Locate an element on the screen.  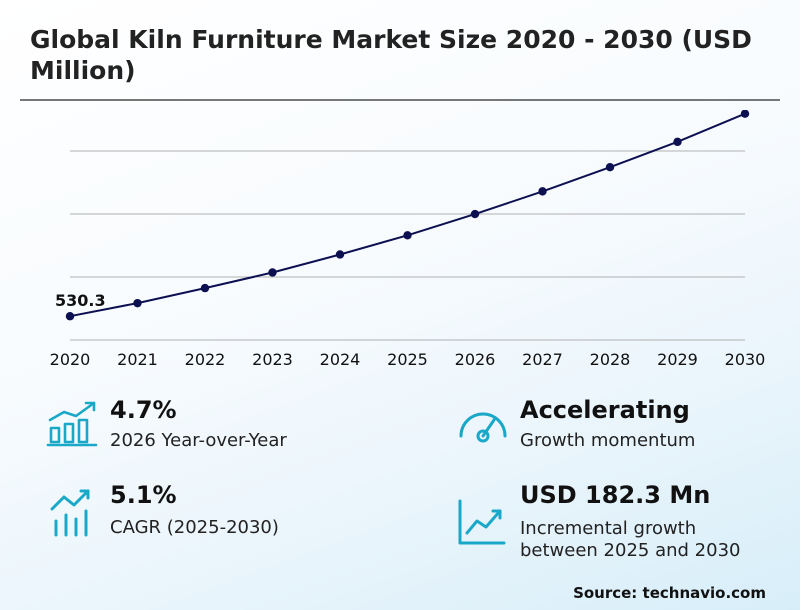
x-tick-label: 2030 is located at coordinates (745, 359).